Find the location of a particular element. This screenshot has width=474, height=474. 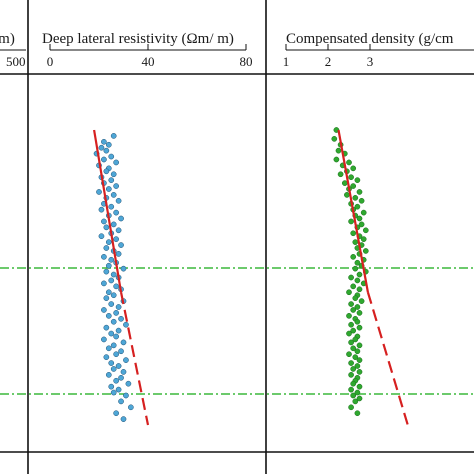

resistivity-panel-title: Deep lateral resistivity (Ωm/ m) is located at coordinates (138, 39).